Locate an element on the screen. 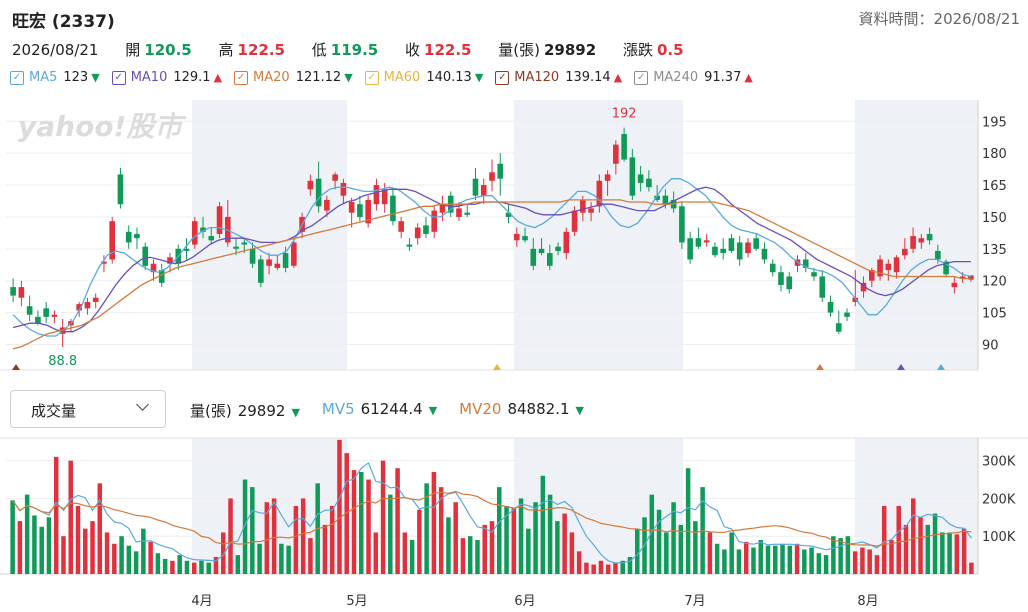 The image size is (1028, 612). legend-name: MV20 is located at coordinates (480, 409).